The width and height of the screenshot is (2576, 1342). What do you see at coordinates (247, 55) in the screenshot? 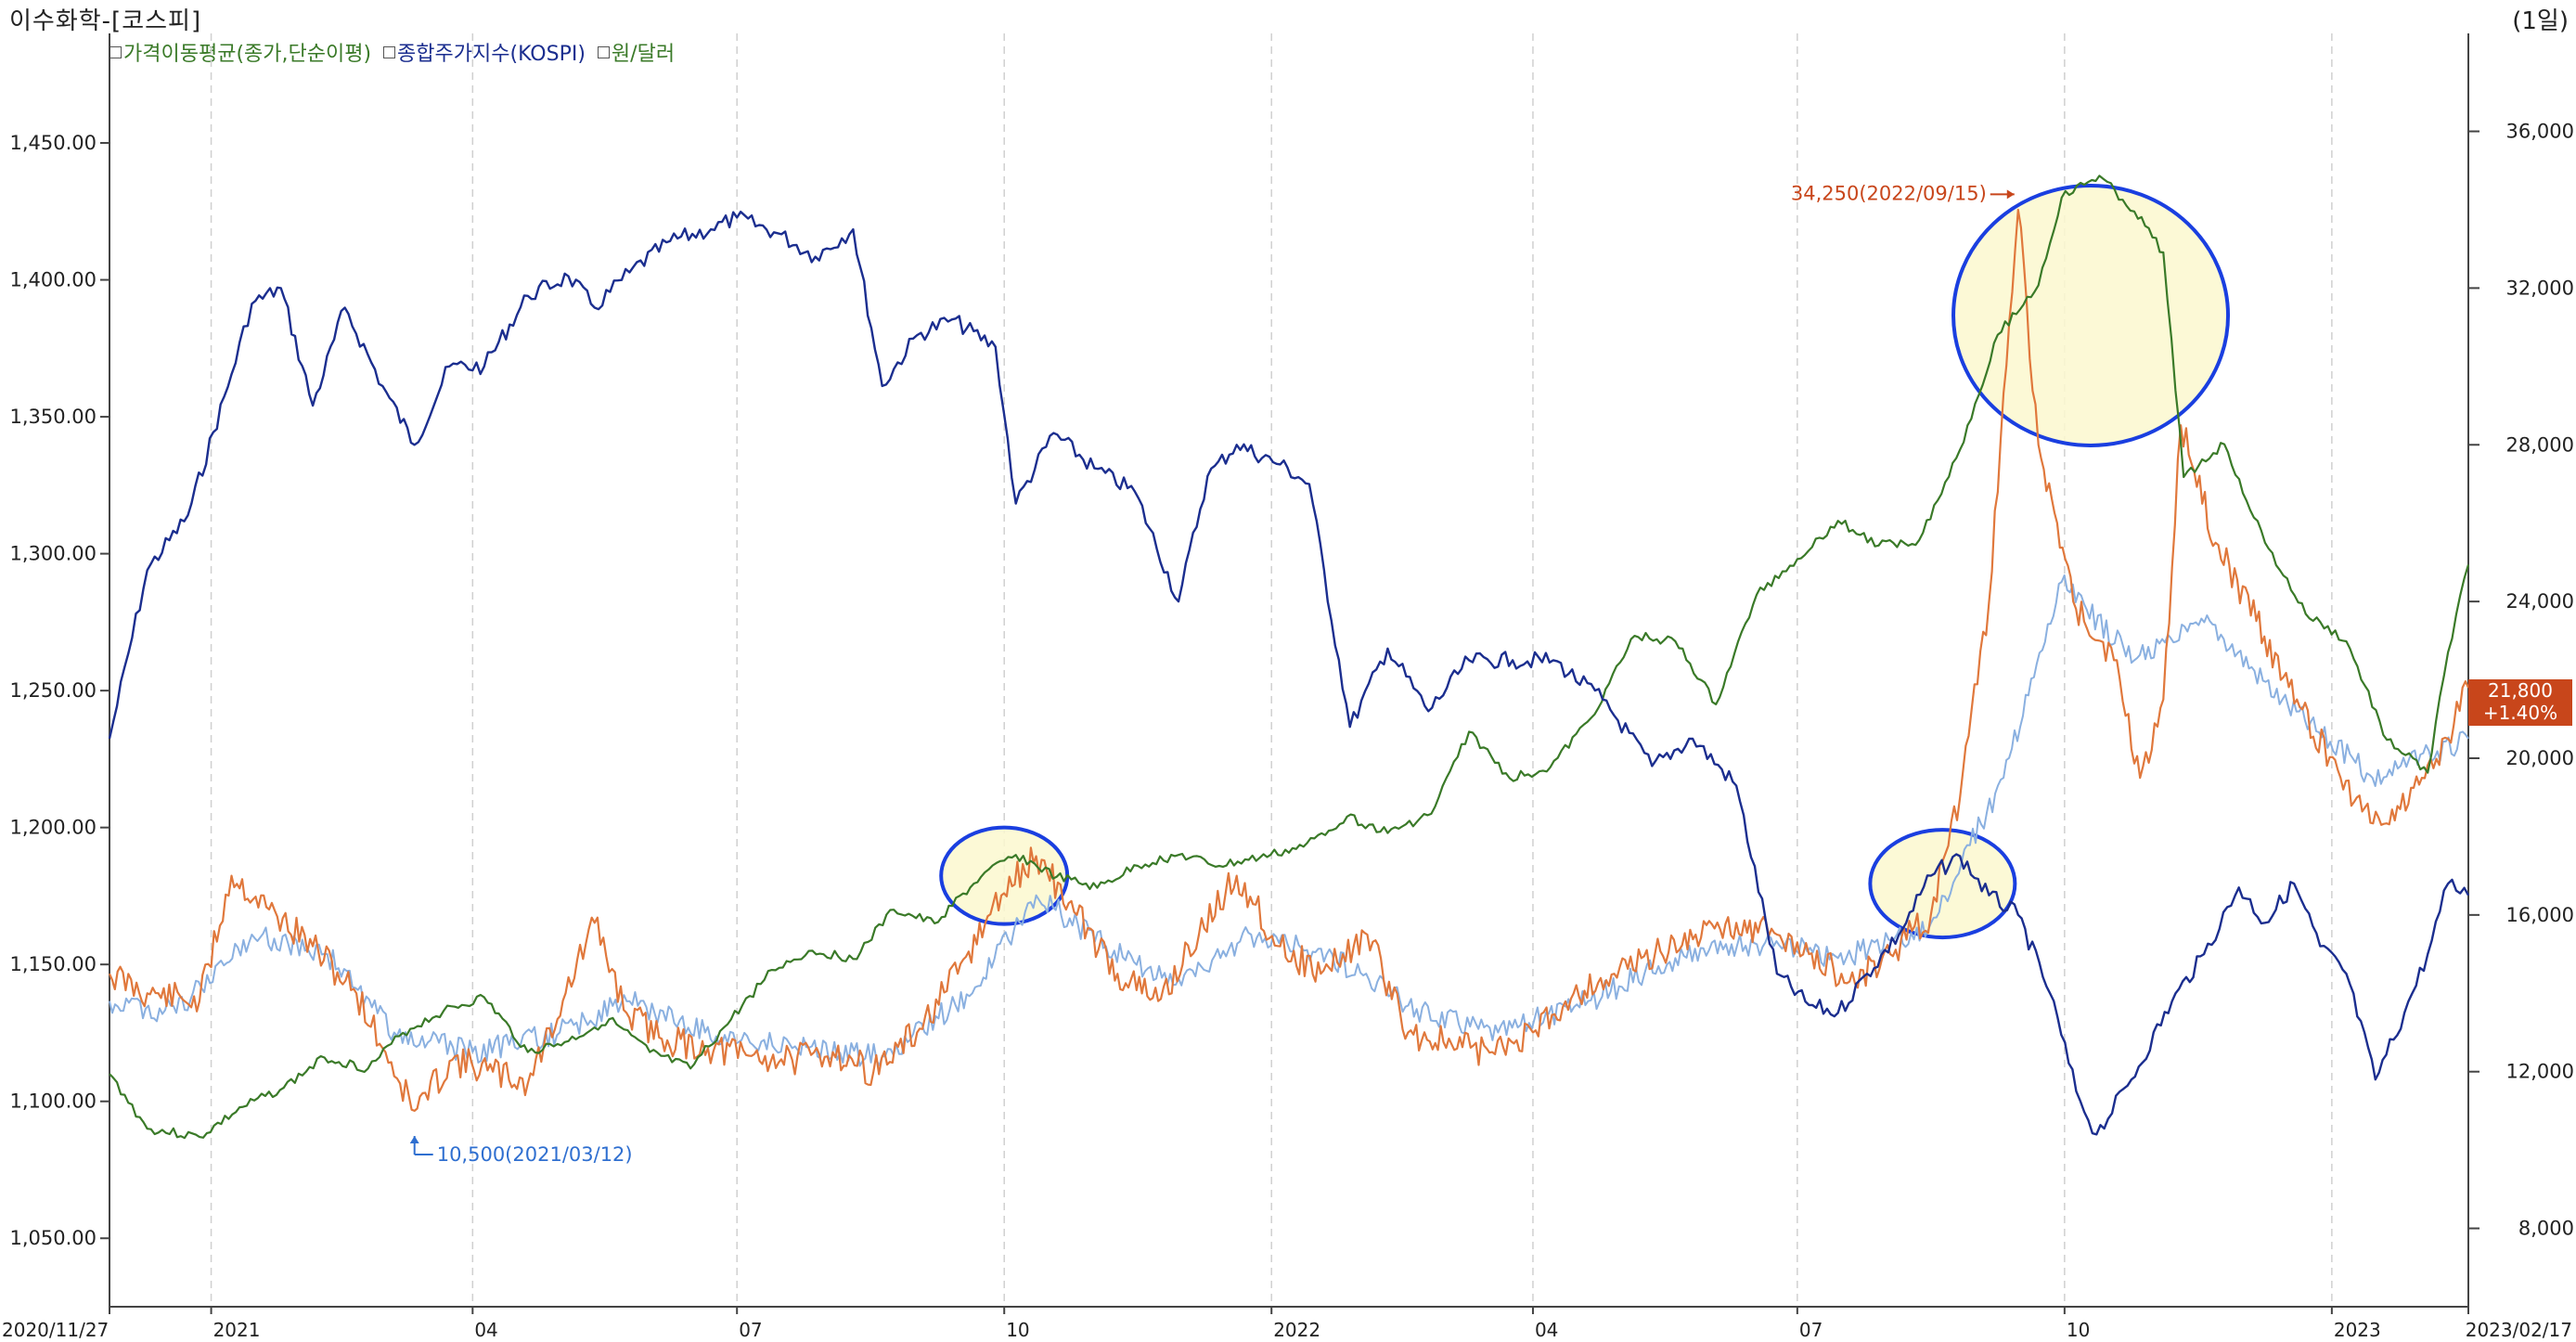
I see `legend-label: 가격이동평균(종가,단순이평)` at bounding box center [247, 55].